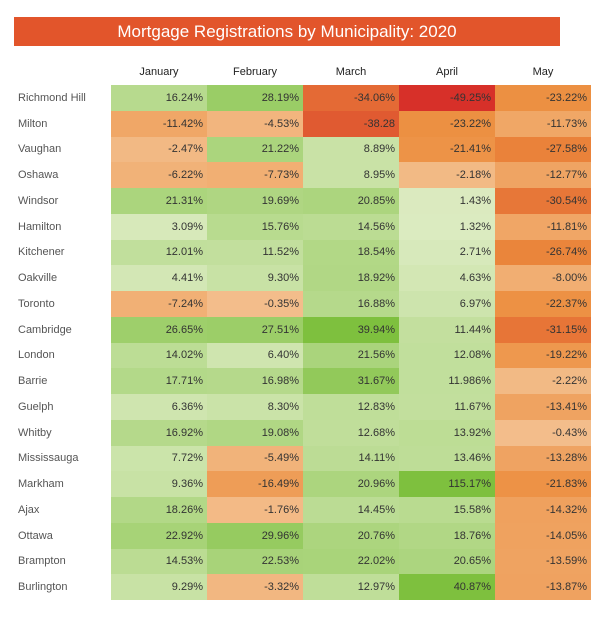 This screenshot has width=609, height=640. What do you see at coordinates (543, 329) in the screenshot?
I see `heatmap-cell: -31.15%` at bounding box center [543, 329].